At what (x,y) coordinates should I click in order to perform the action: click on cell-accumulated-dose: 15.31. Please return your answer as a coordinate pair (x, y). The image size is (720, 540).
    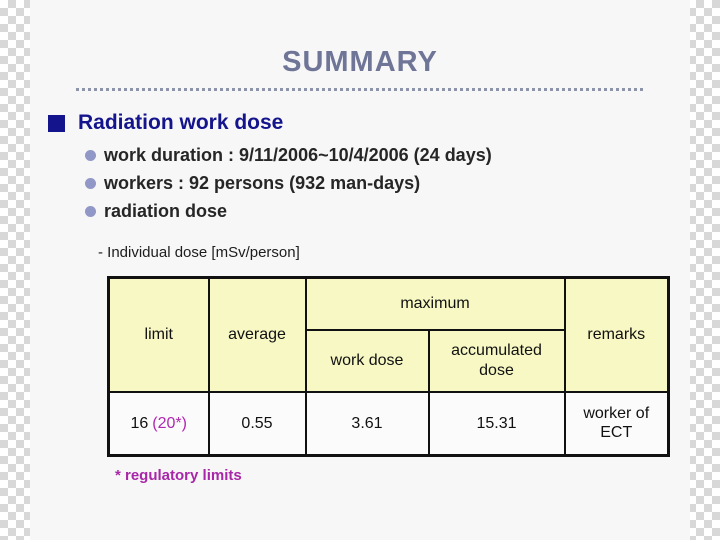
    Looking at the image, I should click on (496, 423).